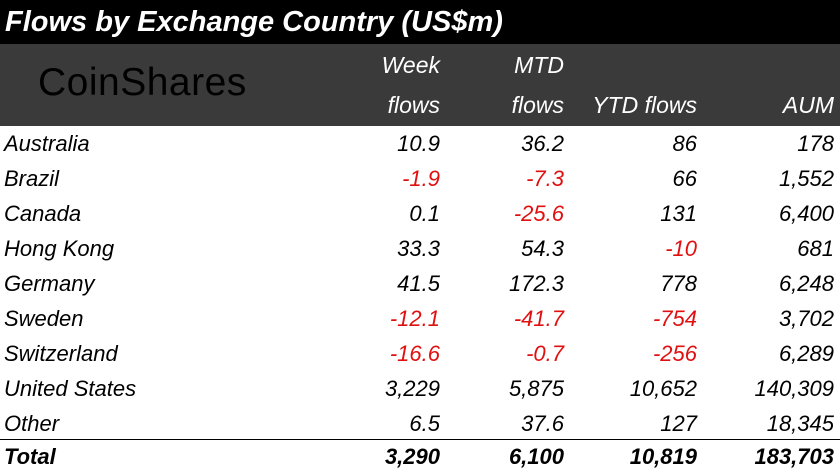 The width and height of the screenshot is (840, 473). What do you see at coordinates (545, 178) in the screenshot?
I see `cell-mtd: -7.3` at bounding box center [545, 178].